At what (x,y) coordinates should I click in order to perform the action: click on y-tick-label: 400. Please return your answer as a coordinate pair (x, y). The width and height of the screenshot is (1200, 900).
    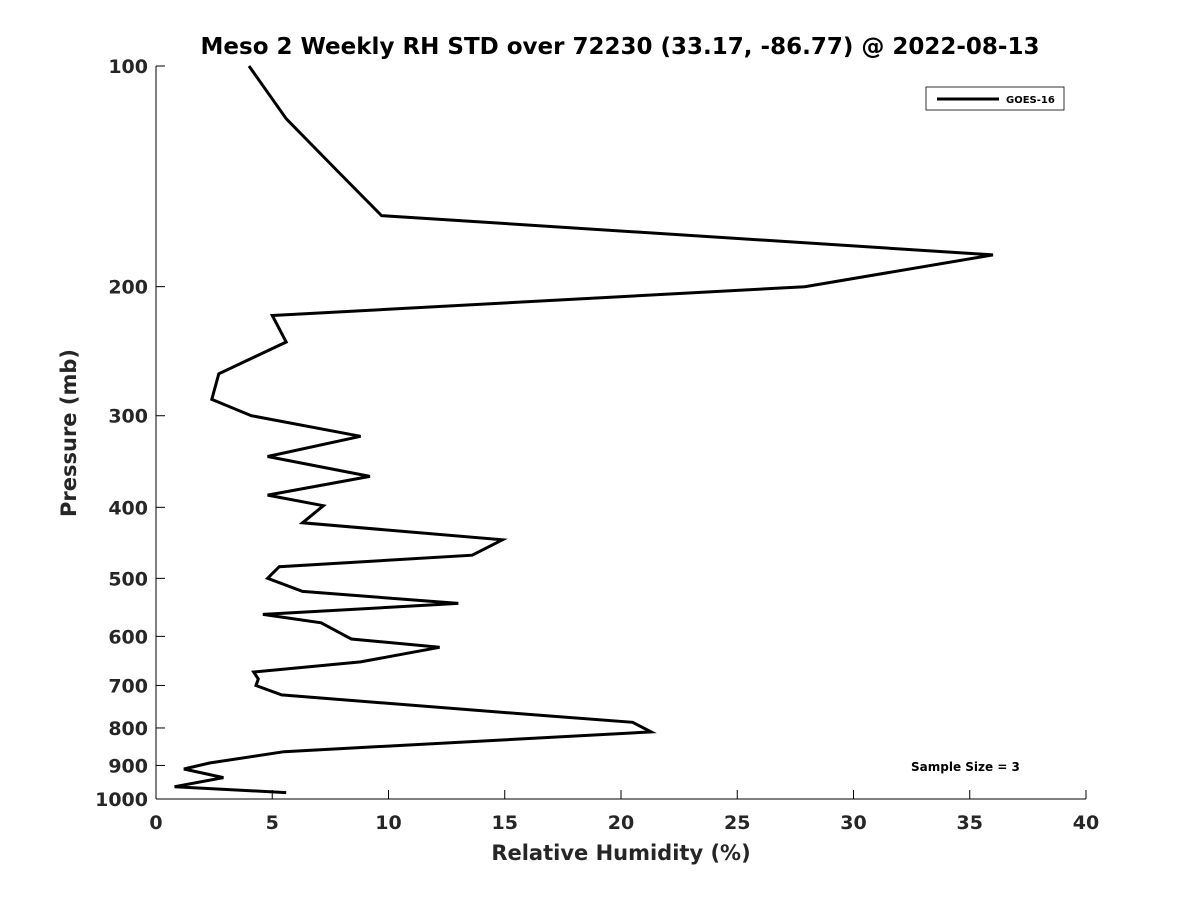
    Looking at the image, I should click on (128, 508).